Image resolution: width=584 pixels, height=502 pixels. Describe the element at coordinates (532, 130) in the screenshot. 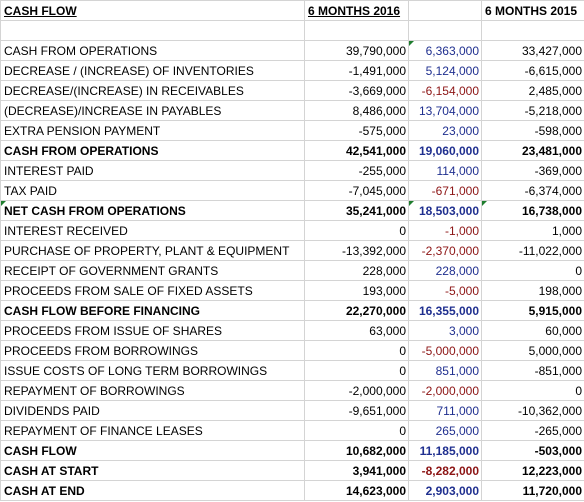

I see `value-2015-cell: -598,000` at that location.